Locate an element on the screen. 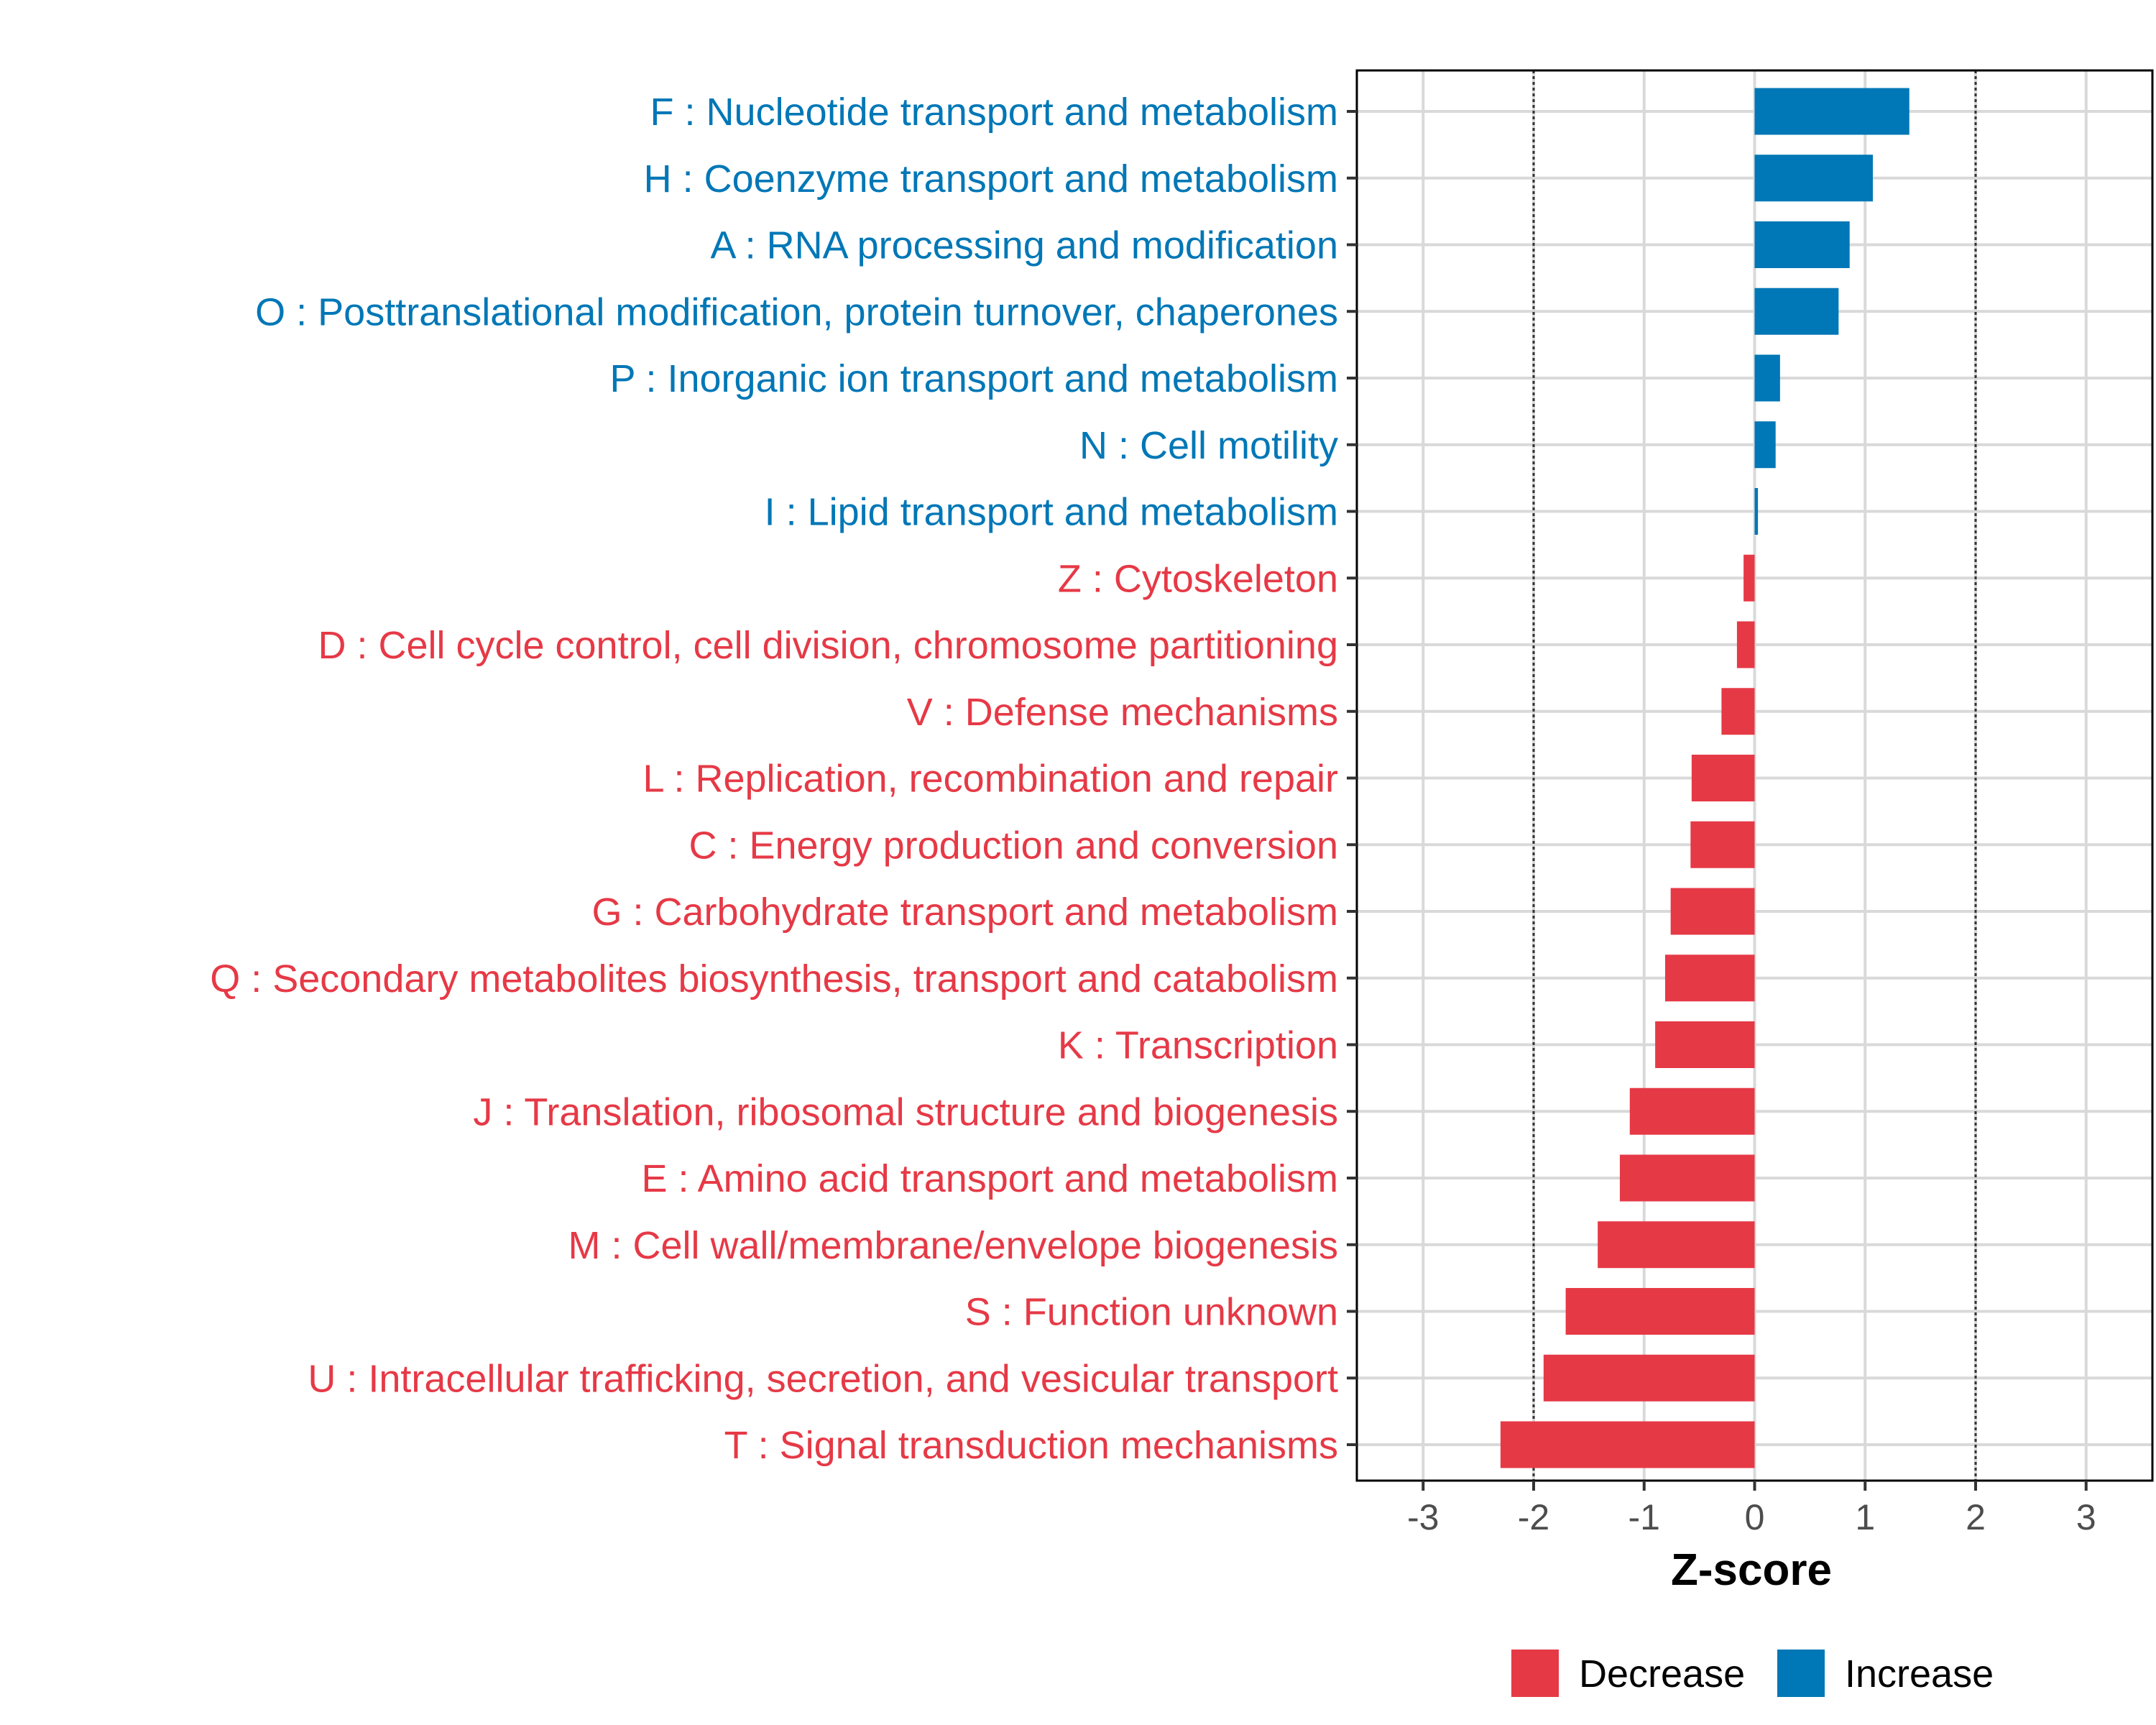 This screenshot has height=1725, width=2156. legend-key-increase is located at coordinates (1801, 1673).